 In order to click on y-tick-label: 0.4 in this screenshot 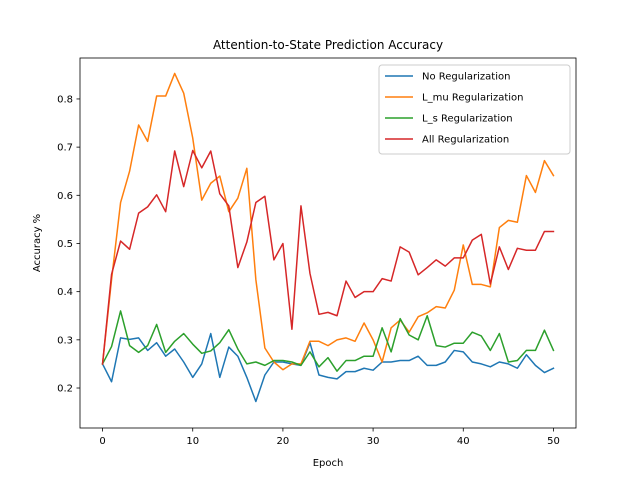, I will do `click(65, 292)`.